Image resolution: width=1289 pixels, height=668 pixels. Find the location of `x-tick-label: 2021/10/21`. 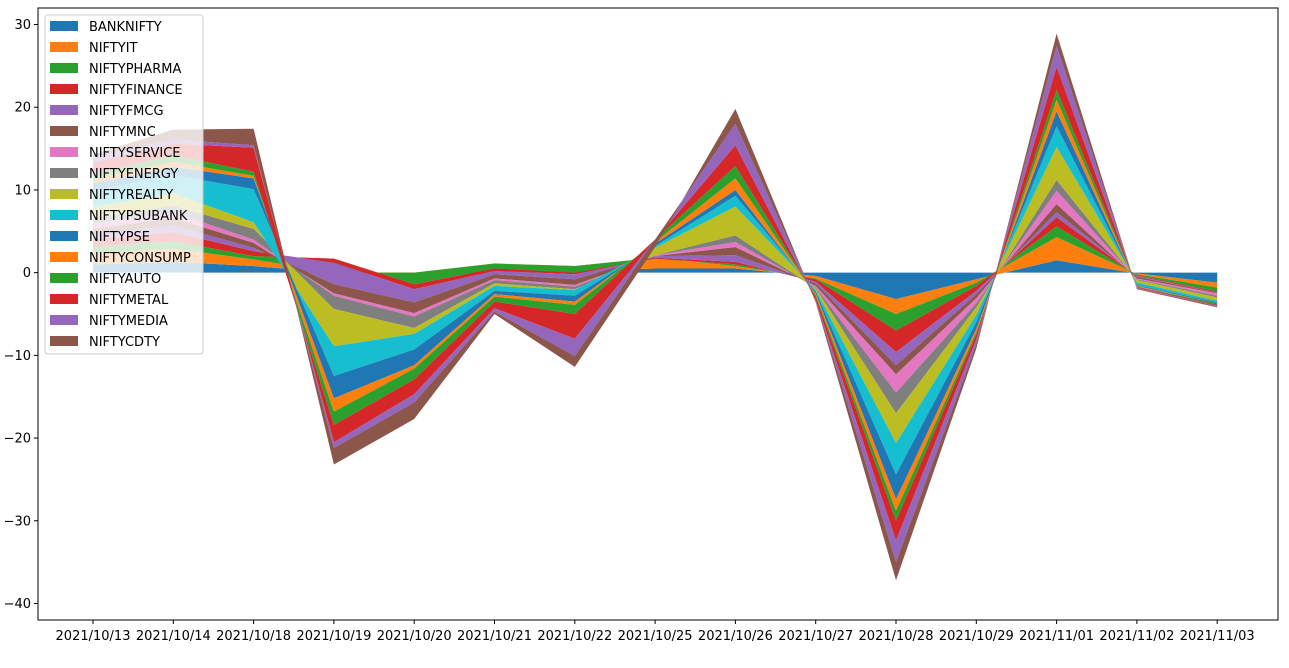

x-tick-label: 2021/10/21 is located at coordinates (494, 636).